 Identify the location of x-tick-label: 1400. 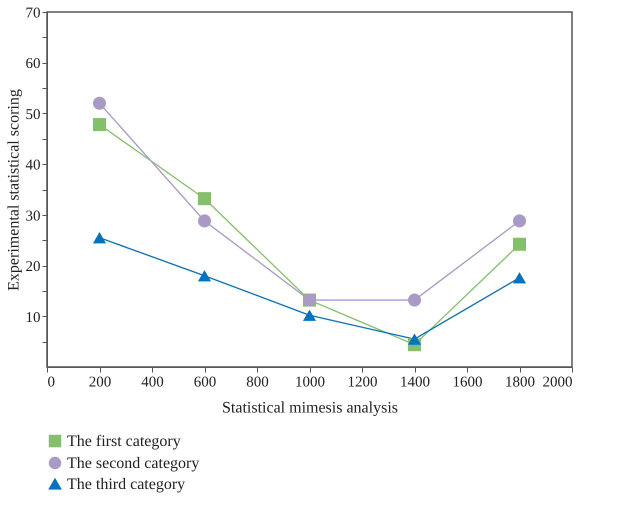
(415, 382).